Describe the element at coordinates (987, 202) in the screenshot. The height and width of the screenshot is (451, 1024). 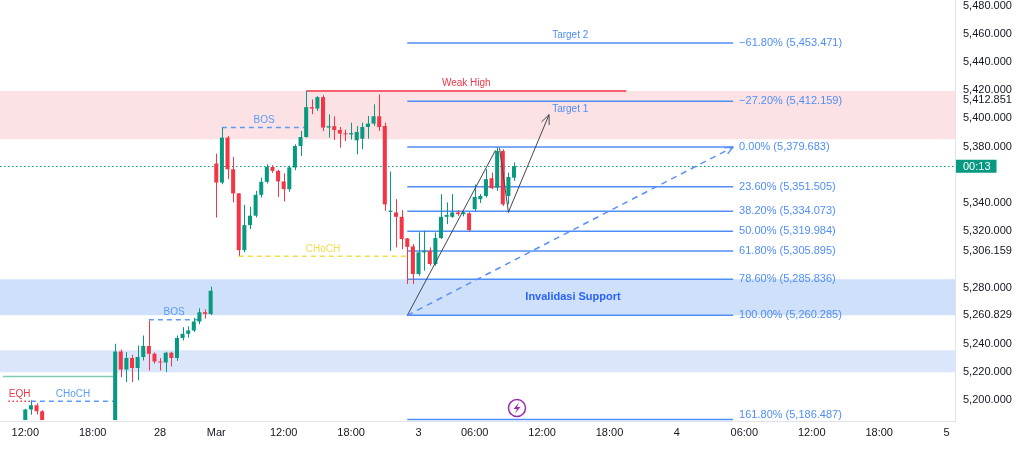
I see `y-tick-label: 5,340.000` at that location.